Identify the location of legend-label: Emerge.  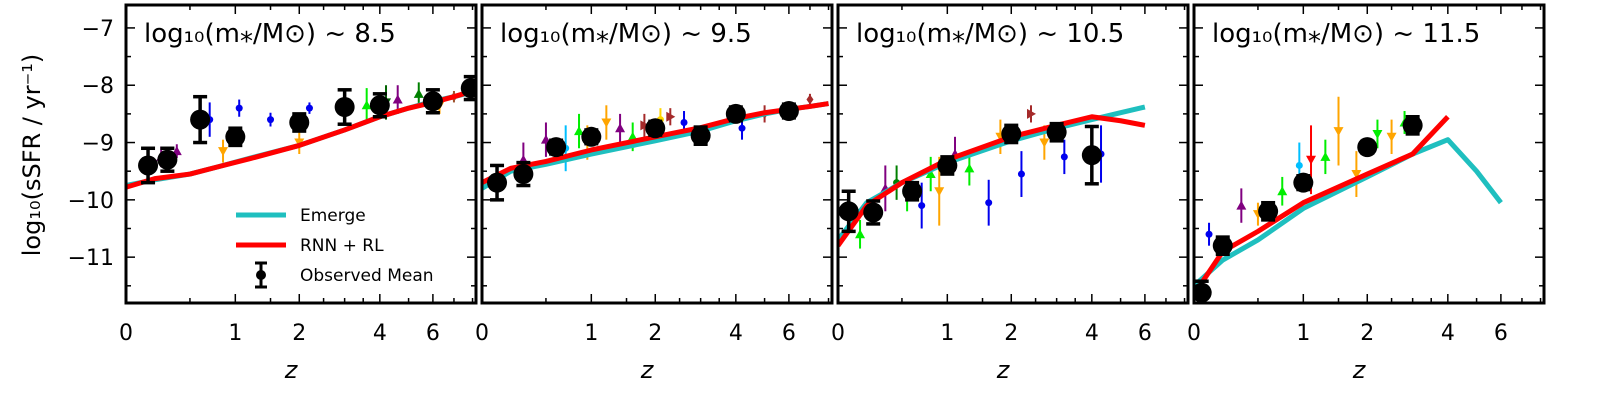
(333, 216).